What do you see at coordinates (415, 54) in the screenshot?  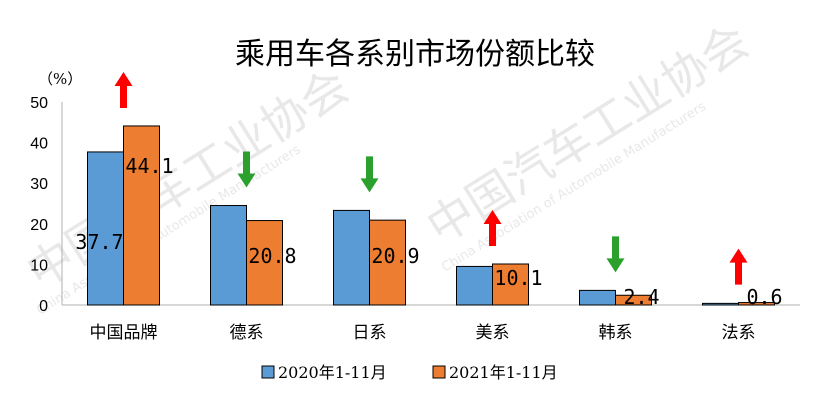 I see `chart-title: 乘用车各系别市场份额比较` at bounding box center [415, 54].